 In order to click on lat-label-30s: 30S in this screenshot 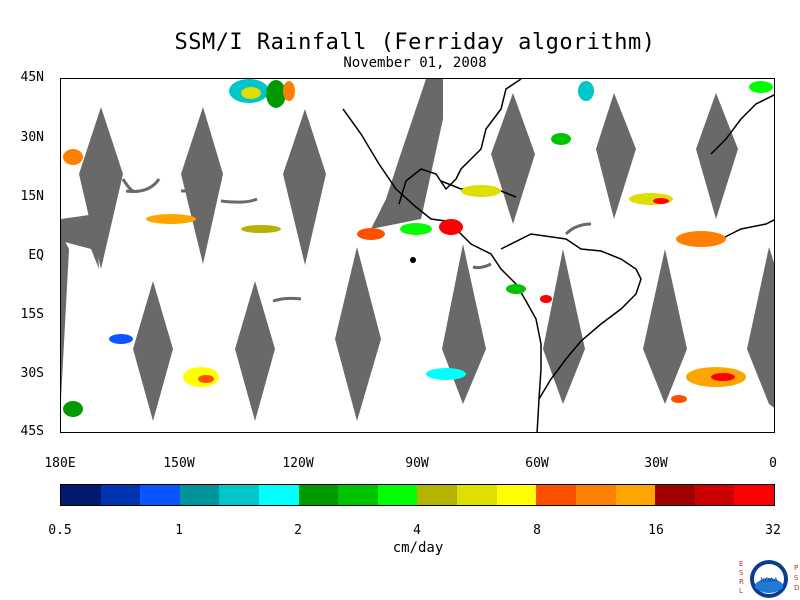, I will do `click(32, 373)`.